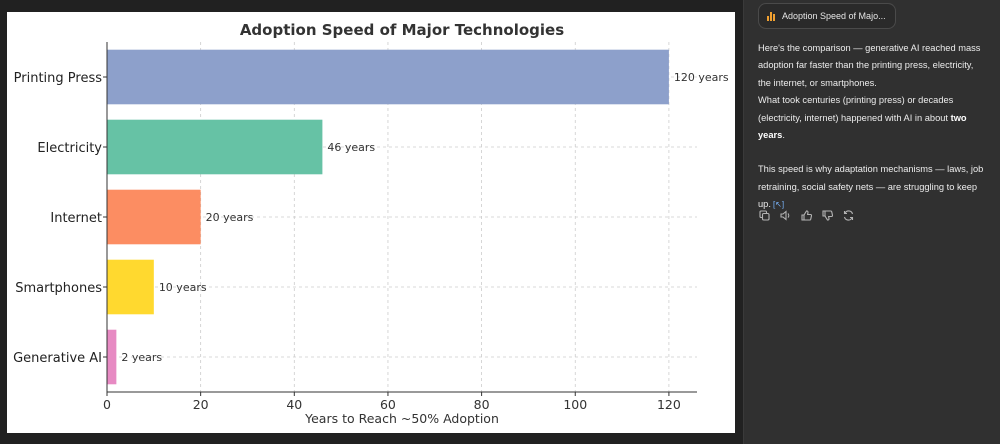 The image size is (1000, 444). I want to click on category-label: Electricity, so click(69, 148).